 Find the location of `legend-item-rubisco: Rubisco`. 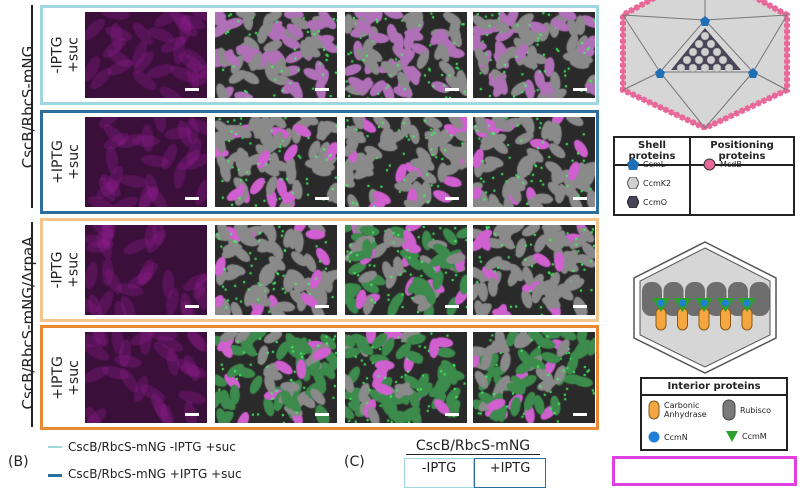

legend-item-rubisco: Rubisco is located at coordinates (746, 410).